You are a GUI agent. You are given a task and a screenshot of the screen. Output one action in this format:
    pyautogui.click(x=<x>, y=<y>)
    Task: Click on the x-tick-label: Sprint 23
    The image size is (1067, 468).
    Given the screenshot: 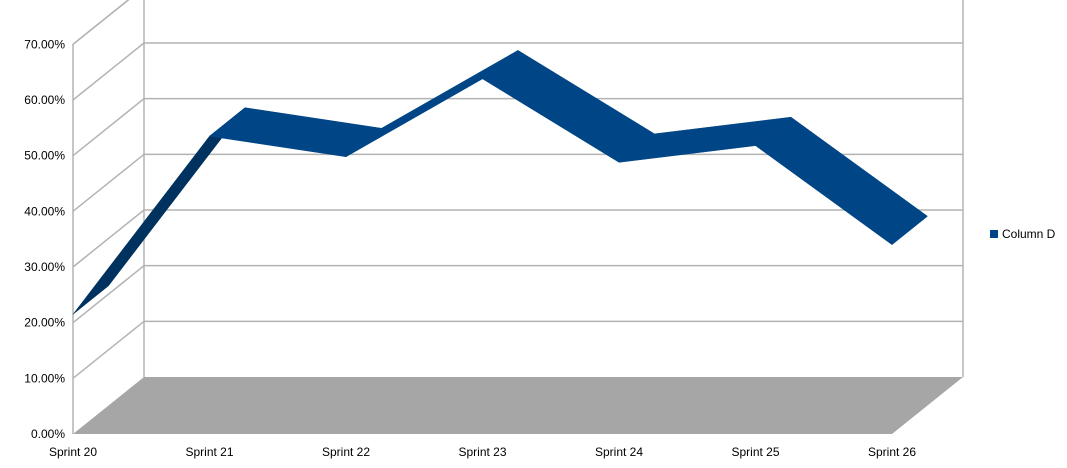 What is the action you would take?
    pyautogui.click(x=482, y=452)
    